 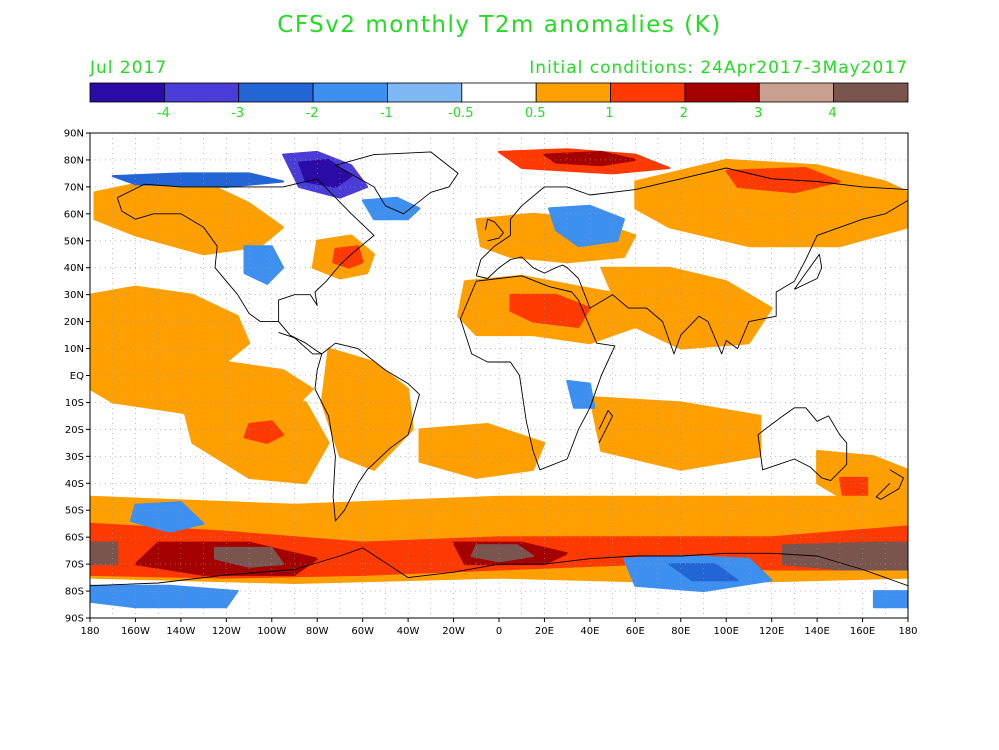 What do you see at coordinates (167, 517) in the screenshot?
I see `anomaly-patch-south-pacific-cool` at bounding box center [167, 517].